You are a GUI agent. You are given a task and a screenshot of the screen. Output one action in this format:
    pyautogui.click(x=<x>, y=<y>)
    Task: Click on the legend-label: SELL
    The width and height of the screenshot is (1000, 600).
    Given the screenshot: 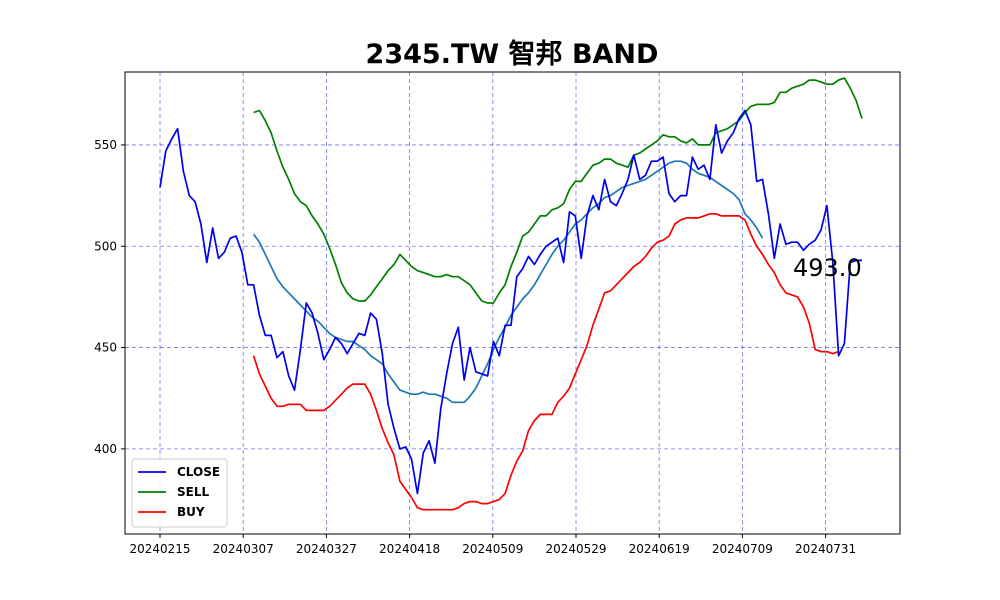 What is the action you would take?
    pyautogui.click(x=193, y=492)
    